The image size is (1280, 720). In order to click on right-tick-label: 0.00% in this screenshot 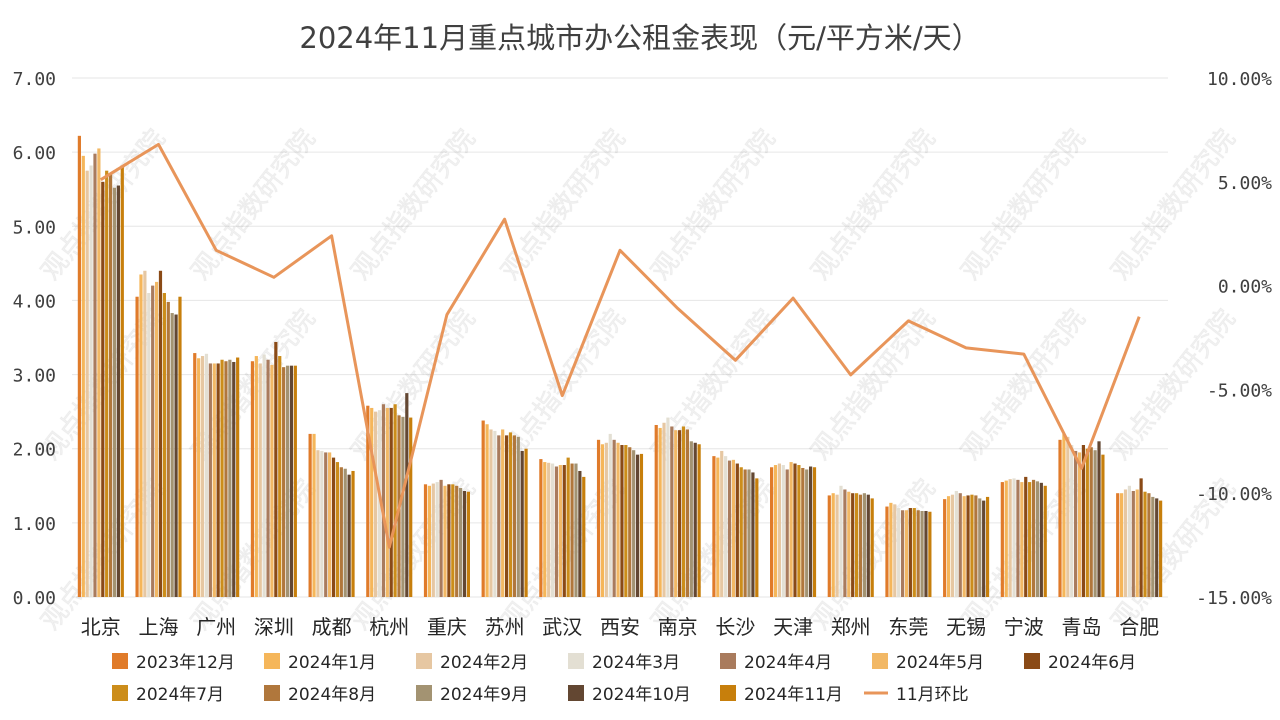, I will do `click(1245, 287)`.